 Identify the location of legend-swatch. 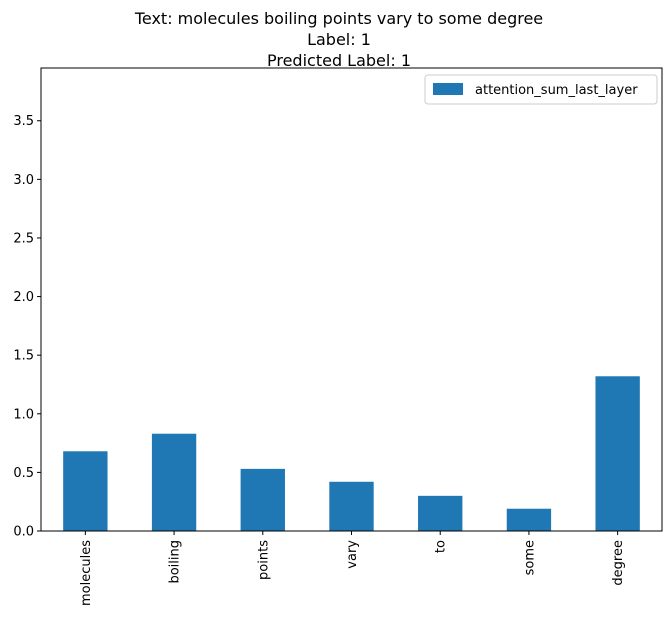
(448, 89).